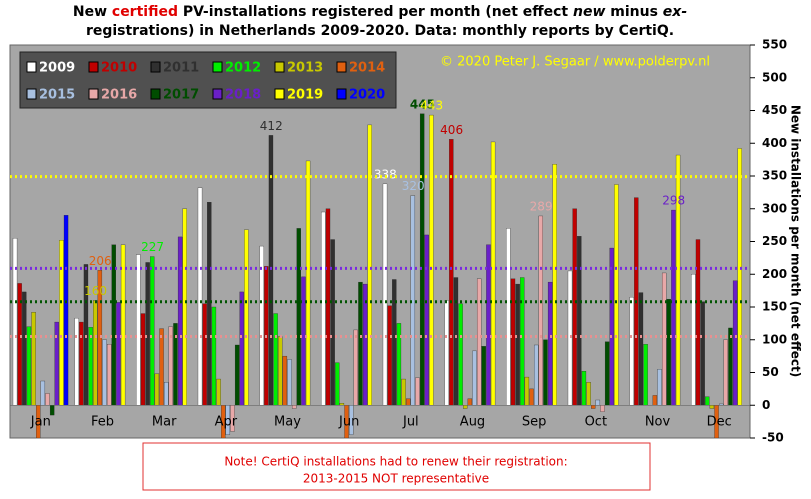 Image resolution: width=811 pixels, height=499 pixels. What do you see at coordinates (181, 95) in the screenshot?
I see `legend-label: 2017` at bounding box center [181, 95].